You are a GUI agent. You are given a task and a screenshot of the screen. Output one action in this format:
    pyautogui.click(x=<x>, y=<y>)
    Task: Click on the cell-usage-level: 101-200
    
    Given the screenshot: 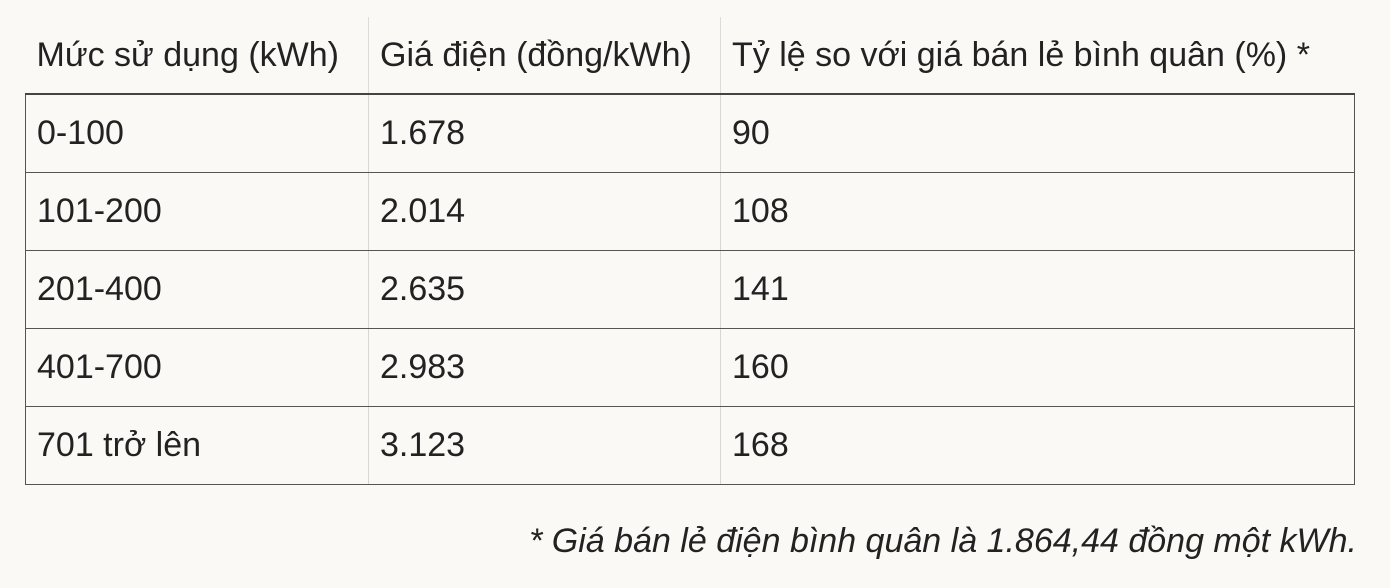 What is the action you would take?
    pyautogui.click(x=197, y=211)
    